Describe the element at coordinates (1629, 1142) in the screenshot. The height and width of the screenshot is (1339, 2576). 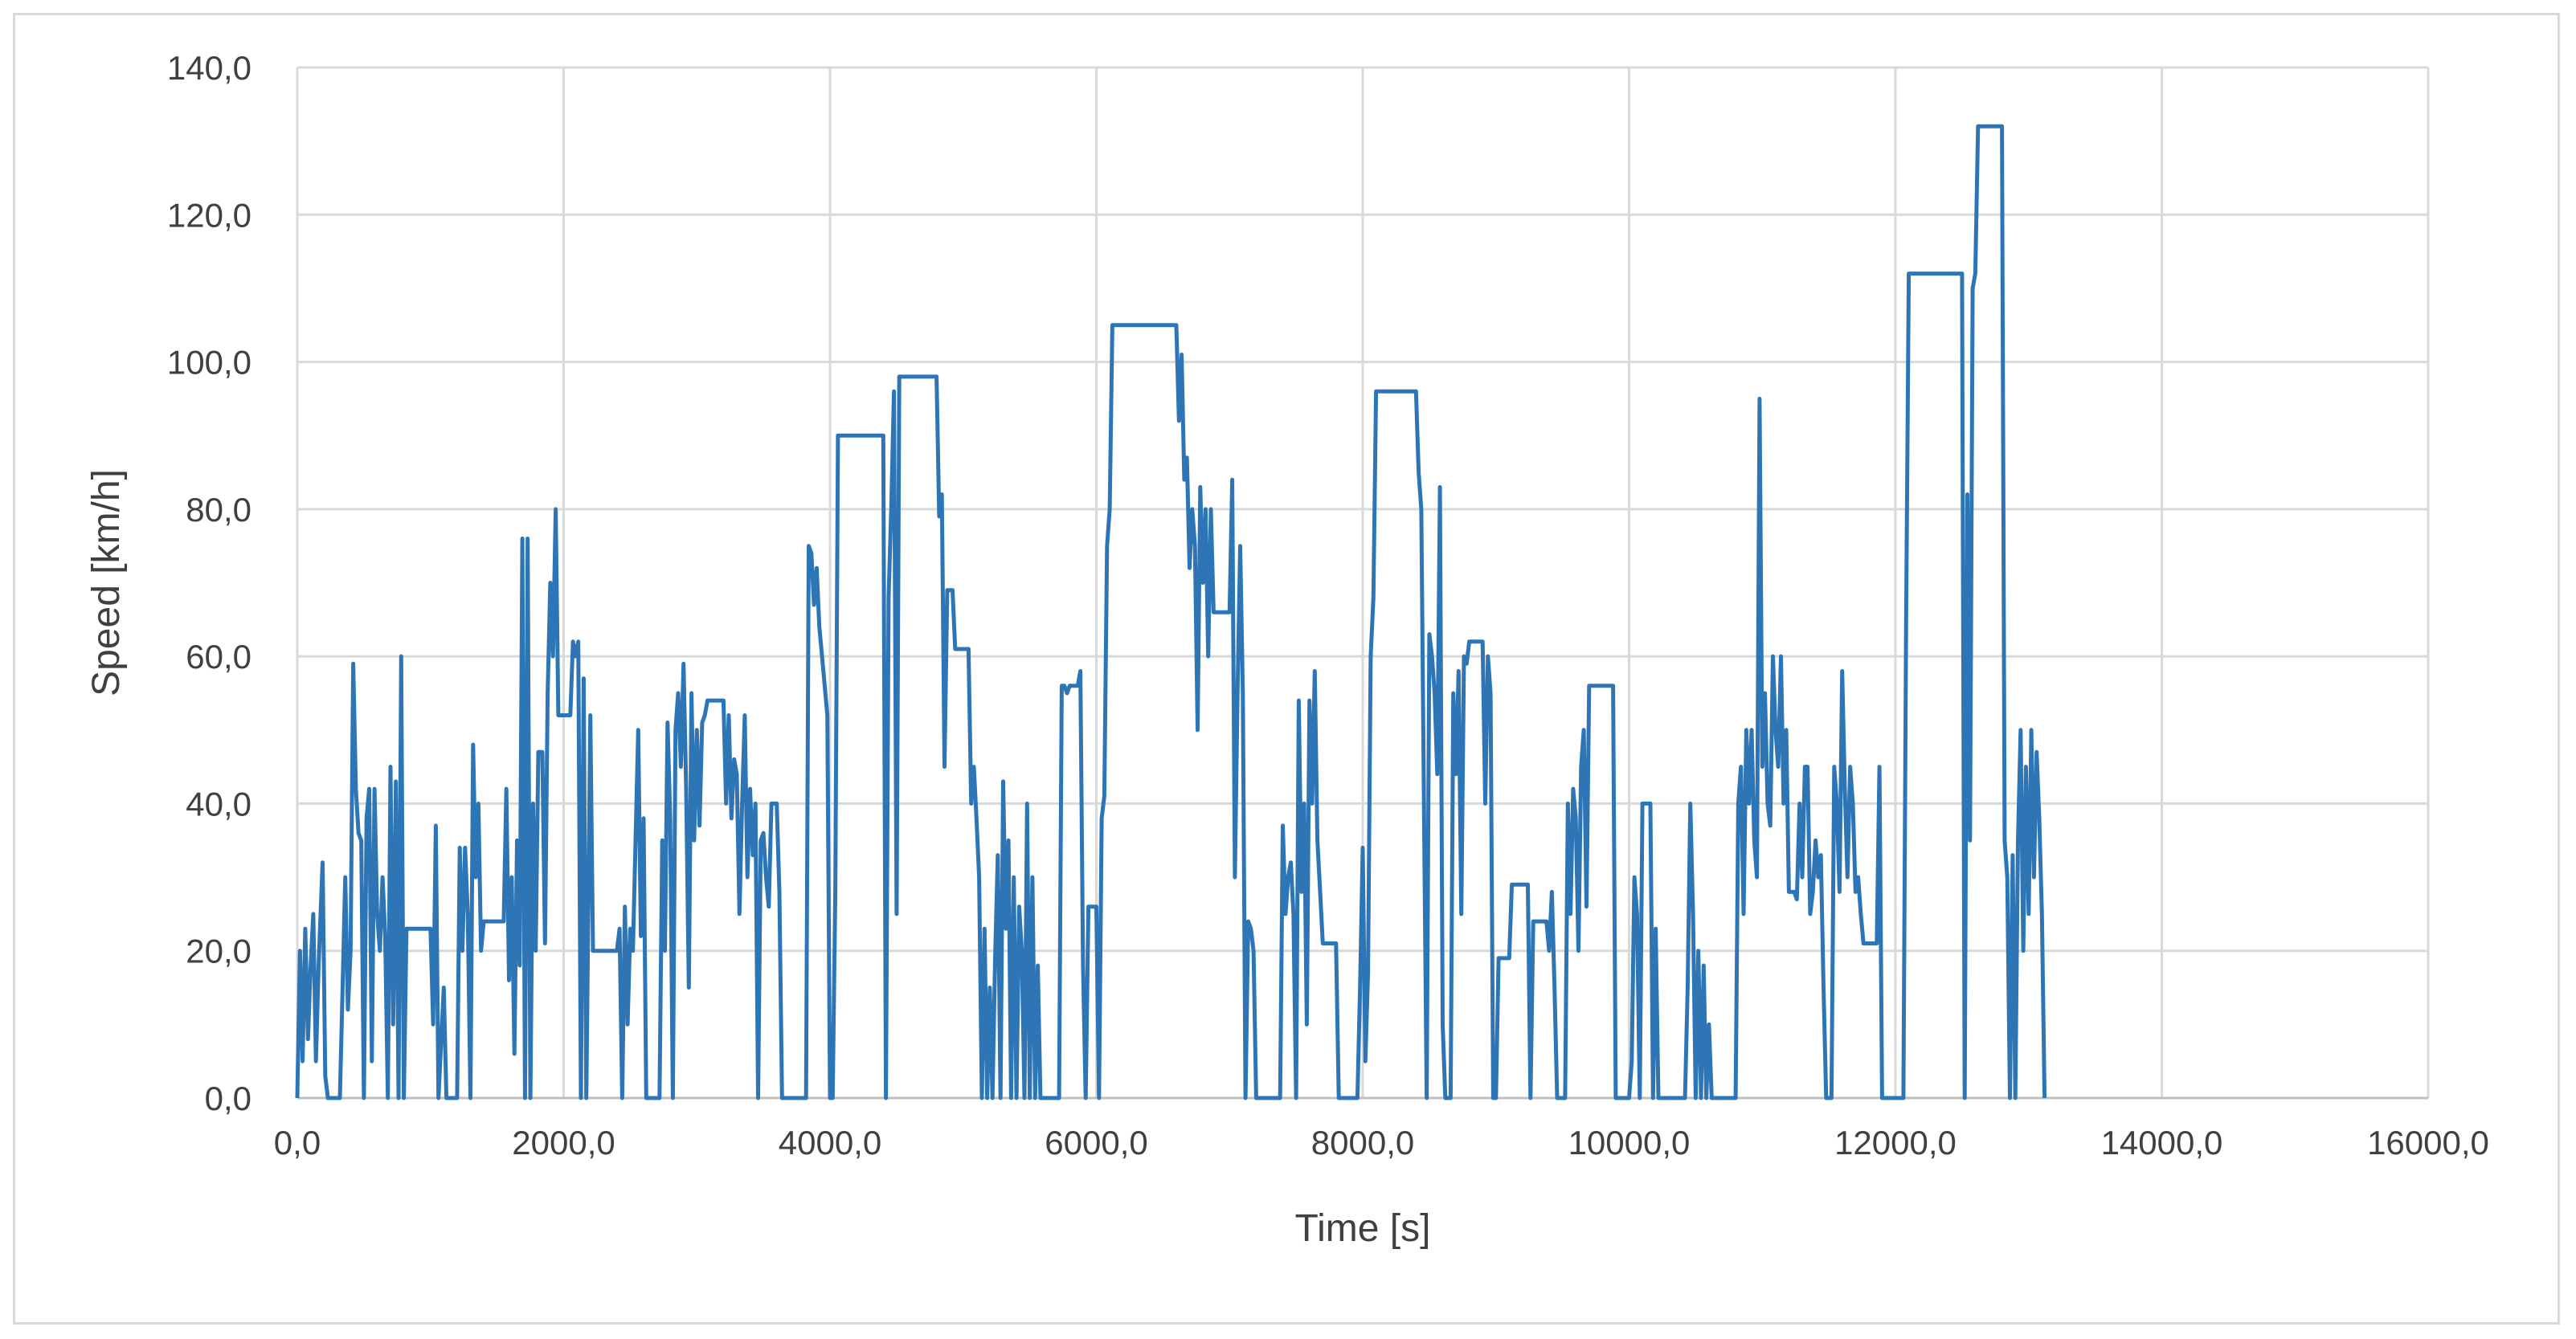
I see `x-tick-label: 10000,0` at that location.